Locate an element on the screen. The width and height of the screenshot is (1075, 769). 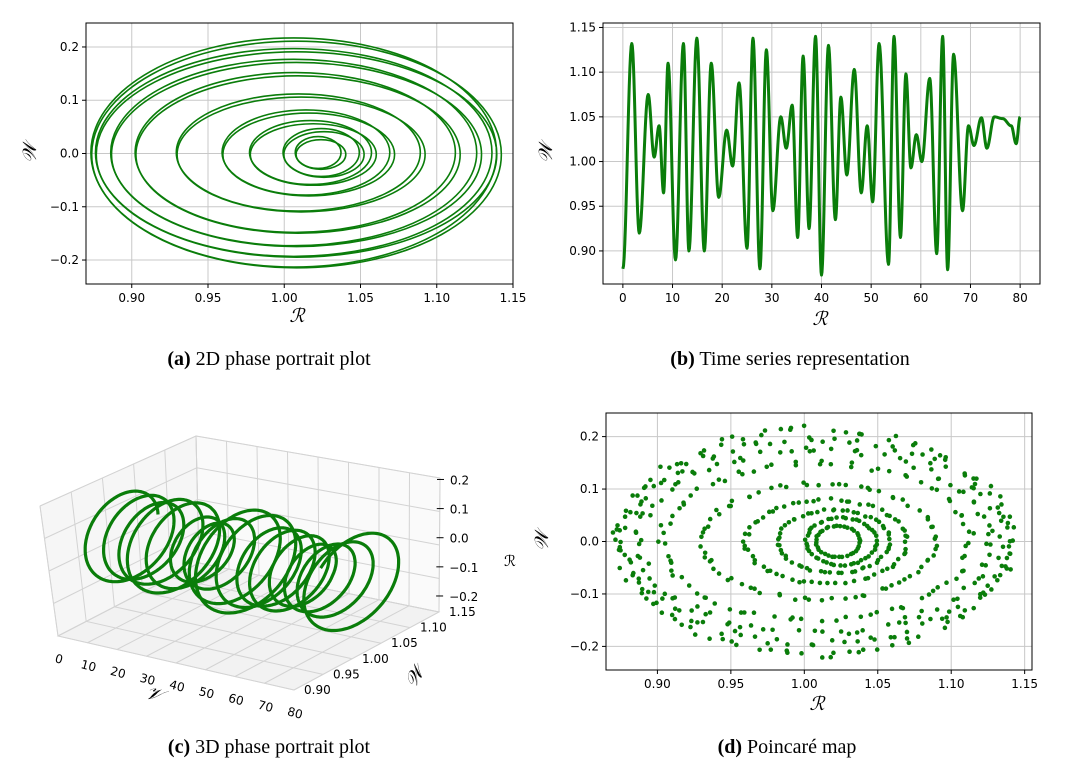
panel-b-caption-tag: (b) is located at coordinates (682, 359).